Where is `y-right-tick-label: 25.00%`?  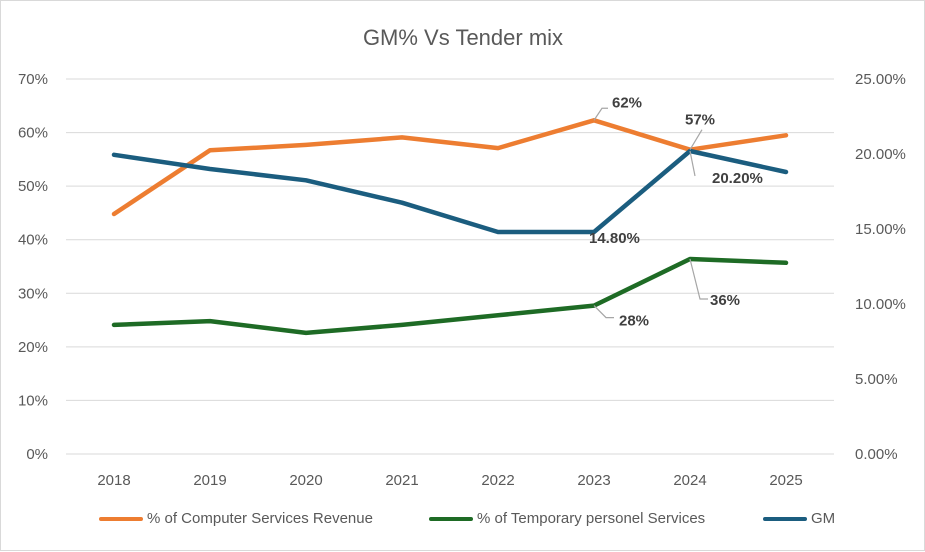 y-right-tick-label: 25.00% is located at coordinates (880, 79).